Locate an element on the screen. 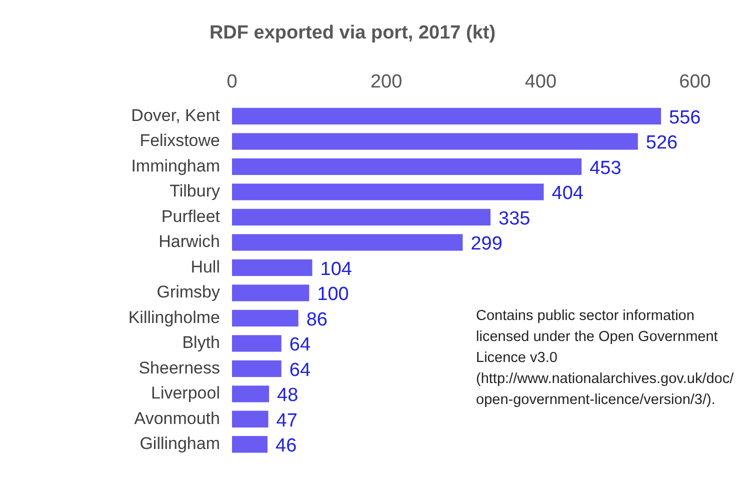 This screenshot has width=749, height=487. data-label: 104 is located at coordinates (336, 269).